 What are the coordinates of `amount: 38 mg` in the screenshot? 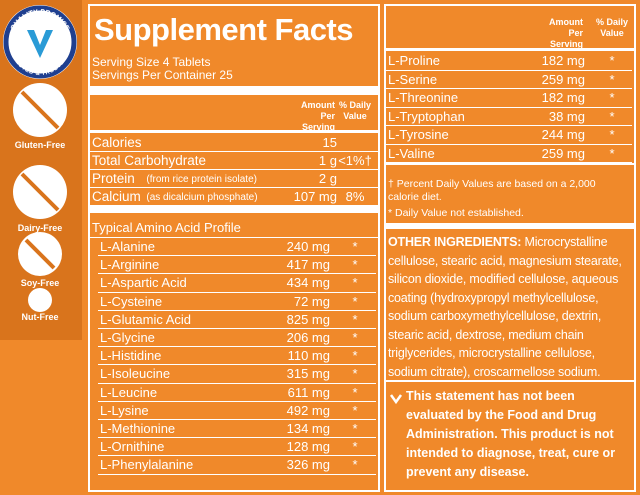 It's located at (566, 116).